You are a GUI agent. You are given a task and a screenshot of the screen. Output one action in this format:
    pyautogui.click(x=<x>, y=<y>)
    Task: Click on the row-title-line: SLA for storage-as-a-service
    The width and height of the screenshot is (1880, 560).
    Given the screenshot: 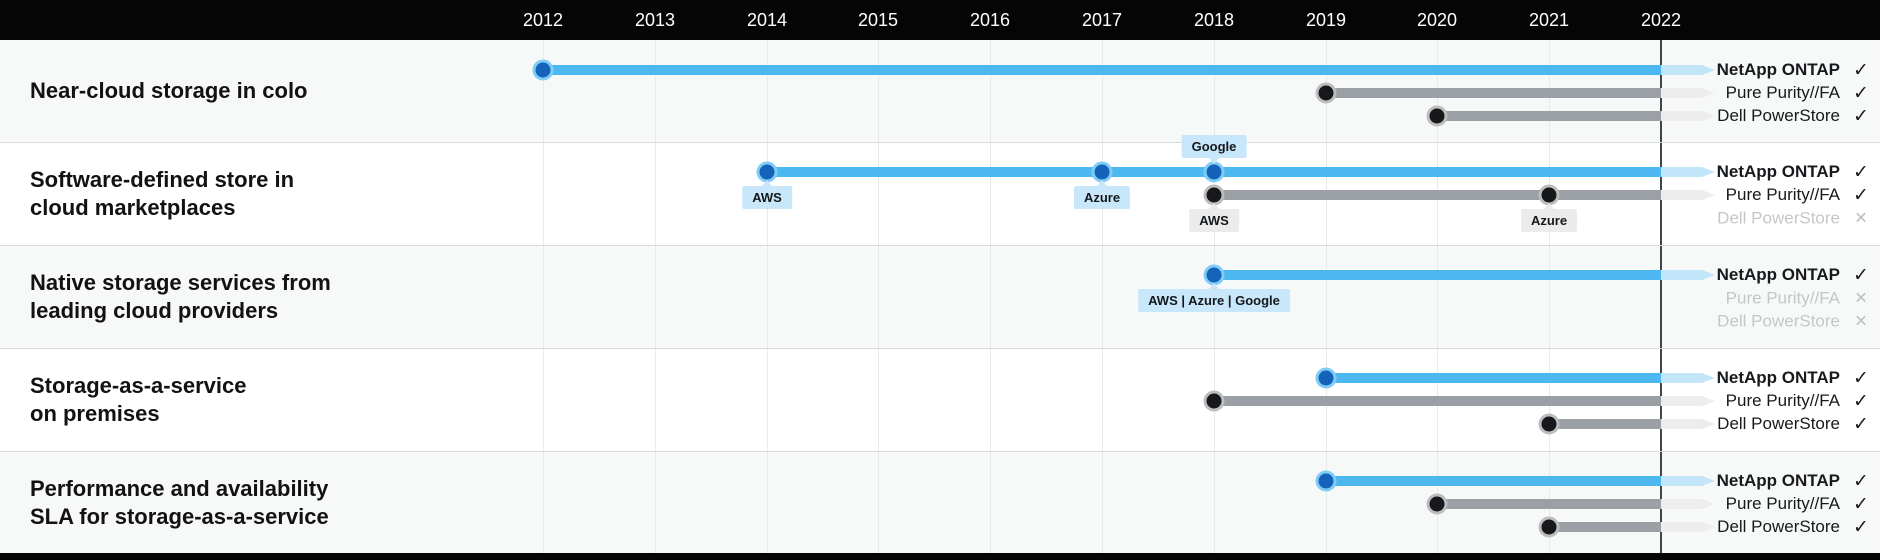 What is the action you would take?
    pyautogui.click(x=179, y=516)
    